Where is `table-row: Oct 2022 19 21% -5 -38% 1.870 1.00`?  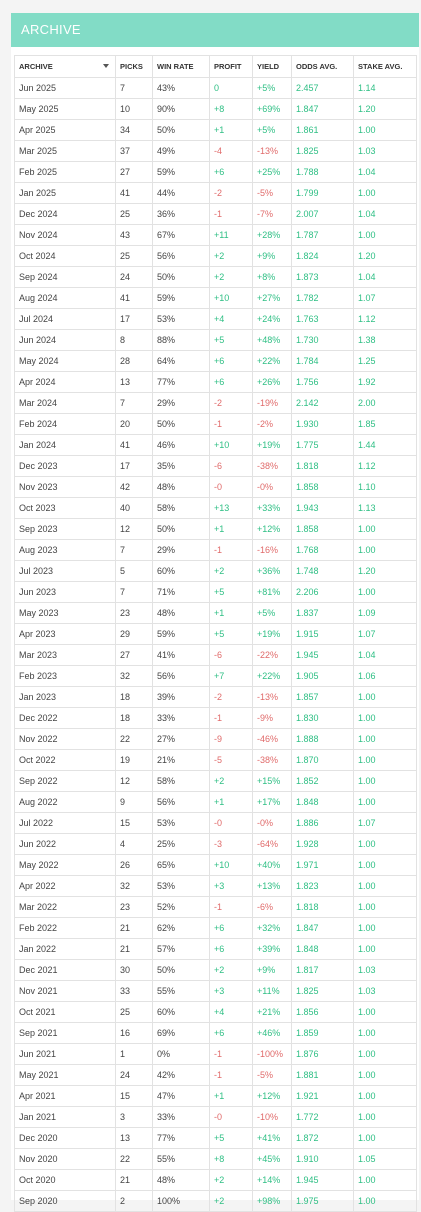
table-row: Oct 2022 19 21% -5 -38% 1.870 1.00 is located at coordinates (215, 760).